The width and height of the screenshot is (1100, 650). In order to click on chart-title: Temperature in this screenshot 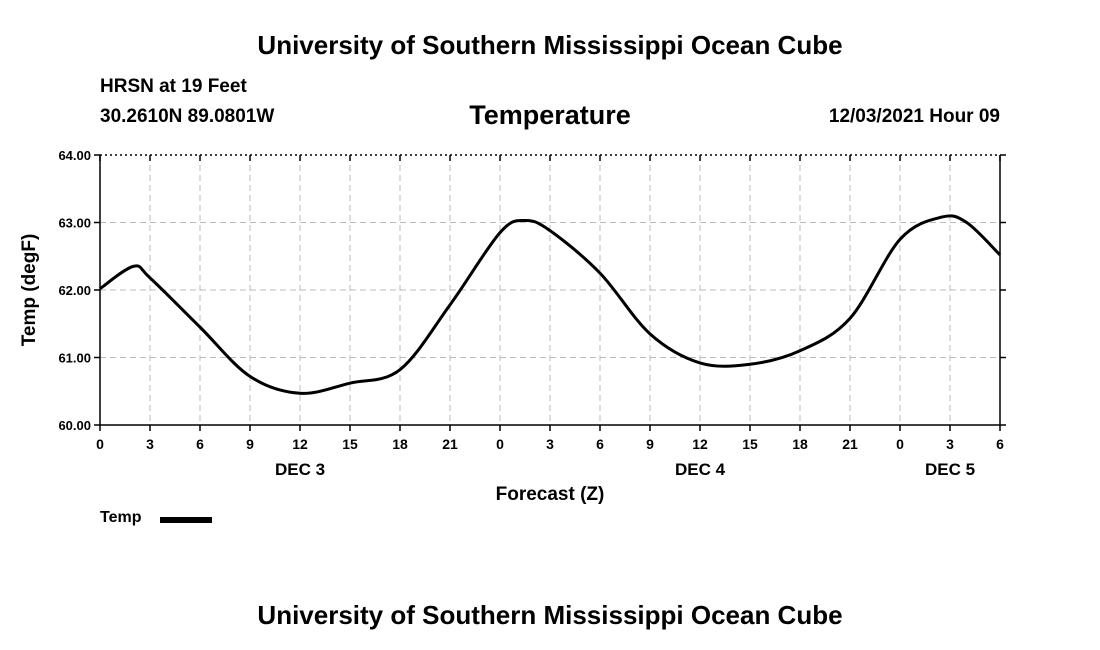, I will do `click(550, 115)`.